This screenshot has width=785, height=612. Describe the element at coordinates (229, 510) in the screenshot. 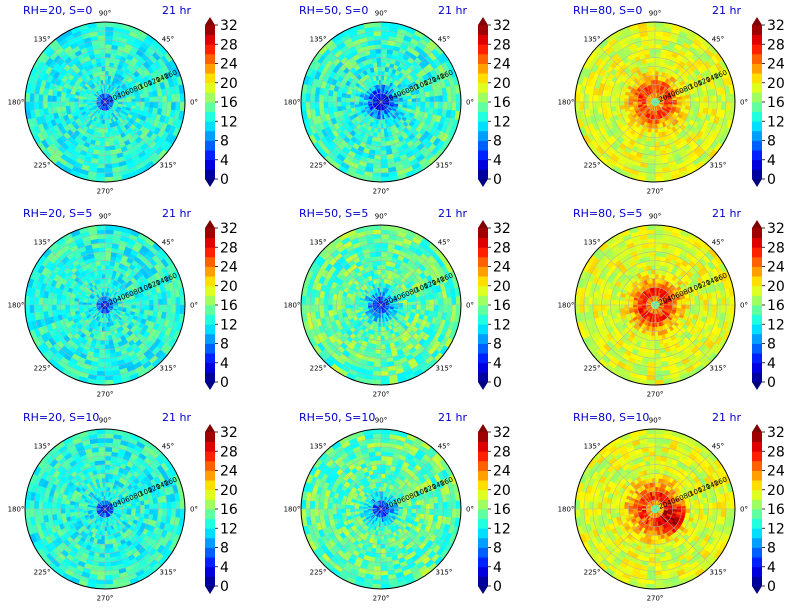

I see `colorbar-tick-label: 16` at that location.